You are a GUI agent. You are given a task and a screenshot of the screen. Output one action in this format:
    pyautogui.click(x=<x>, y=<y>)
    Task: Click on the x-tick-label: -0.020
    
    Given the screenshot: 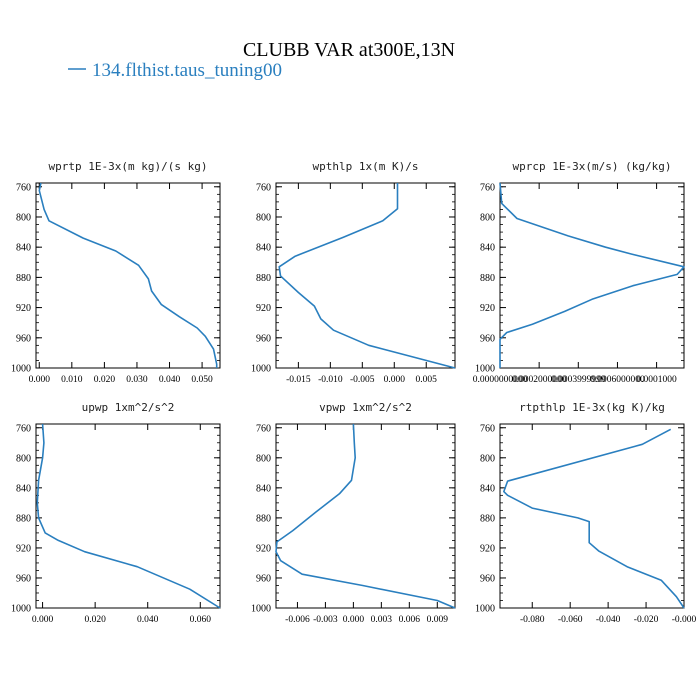 What is the action you would take?
    pyautogui.click(x=646, y=620)
    